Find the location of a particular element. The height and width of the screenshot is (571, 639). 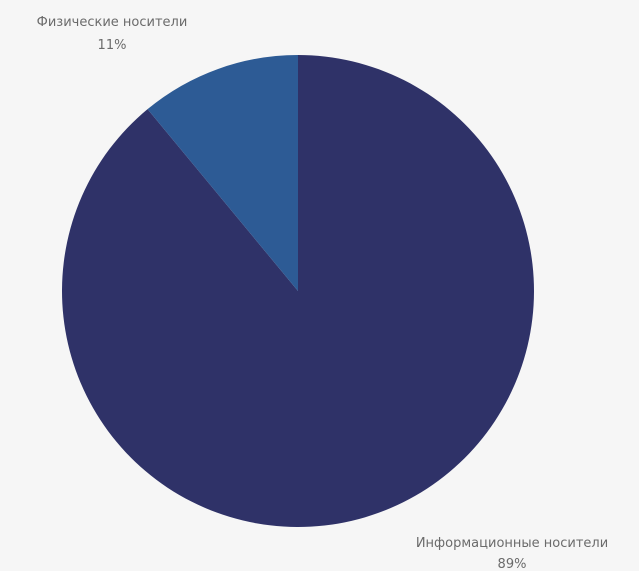

slice-value-physical-media: 11% is located at coordinates (112, 45).